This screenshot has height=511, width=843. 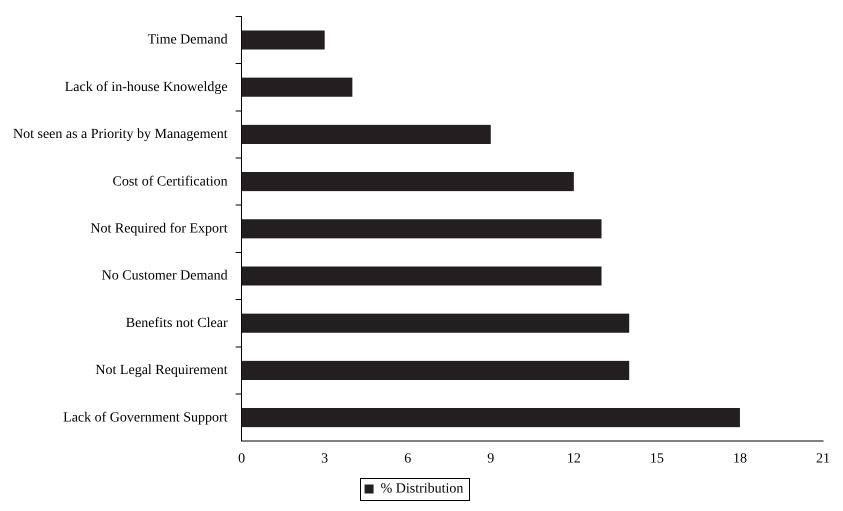 What do you see at coordinates (657, 458) in the screenshot?
I see `x-tick-label: 15` at bounding box center [657, 458].